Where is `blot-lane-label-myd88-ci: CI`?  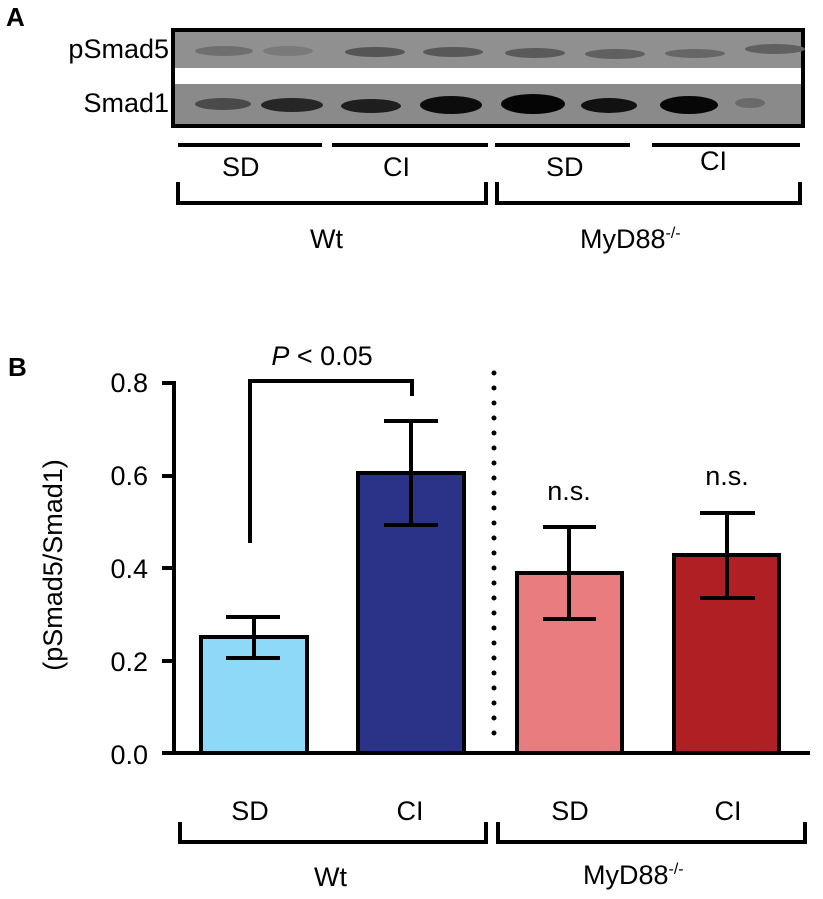
blot-lane-label-myd88-ci: CI is located at coordinates (713, 161).